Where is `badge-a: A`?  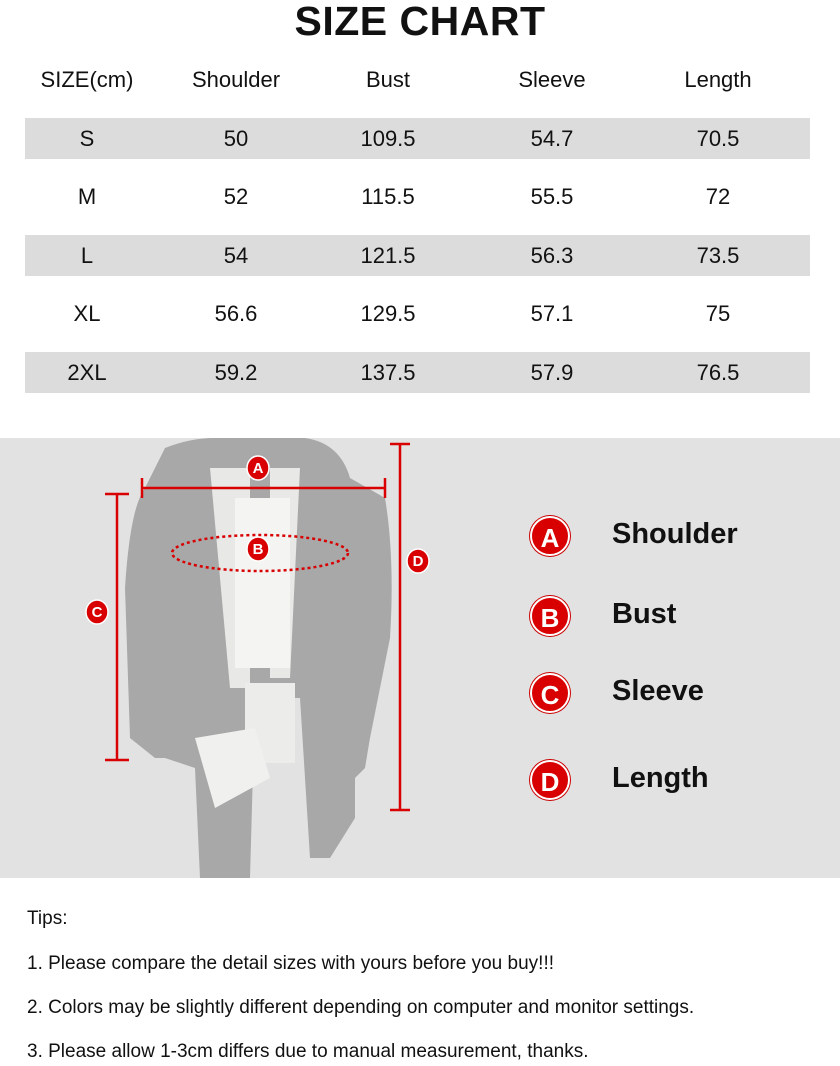 badge-a: A is located at coordinates (550, 536).